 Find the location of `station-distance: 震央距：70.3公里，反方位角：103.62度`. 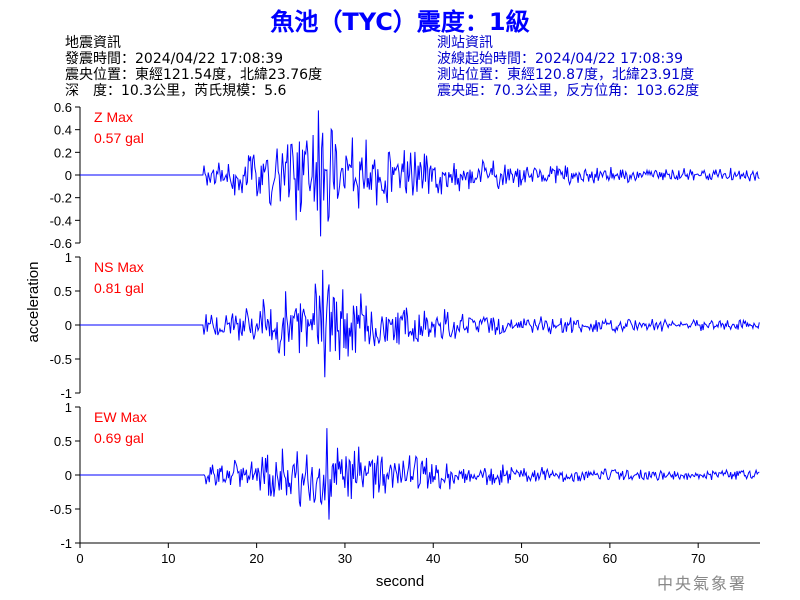

station-distance: 震央距：70.3公里，反方位角：103.62度 is located at coordinates (568, 91).